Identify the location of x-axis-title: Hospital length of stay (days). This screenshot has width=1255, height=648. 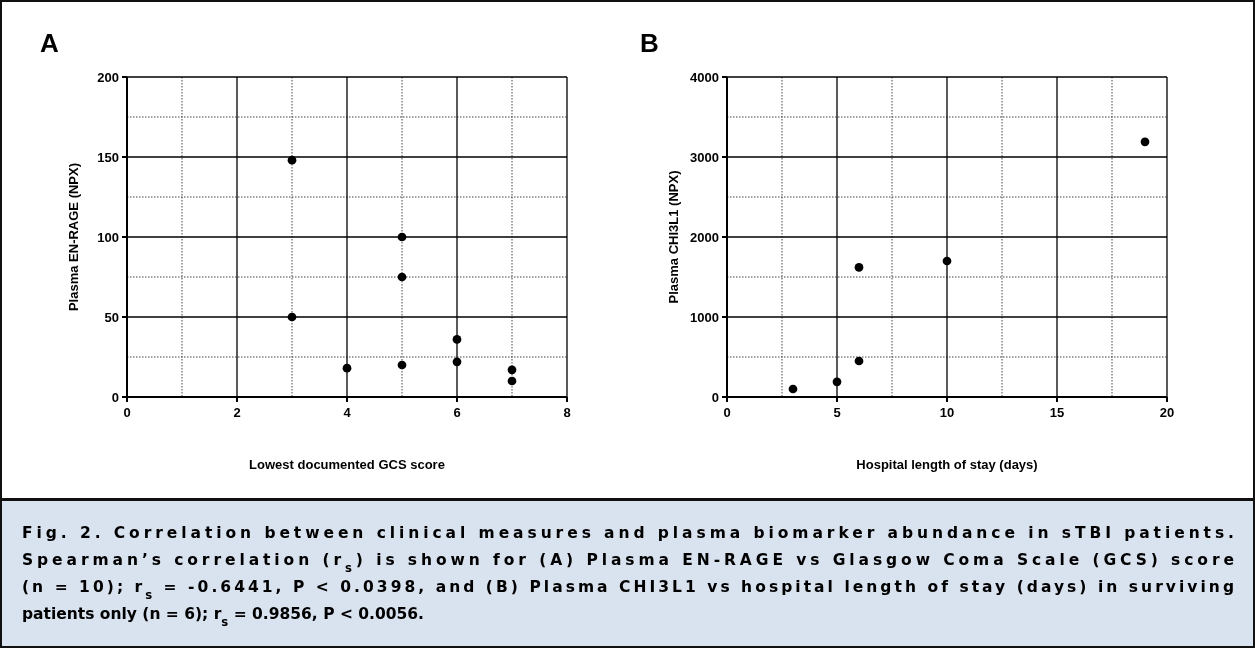
(947, 464).